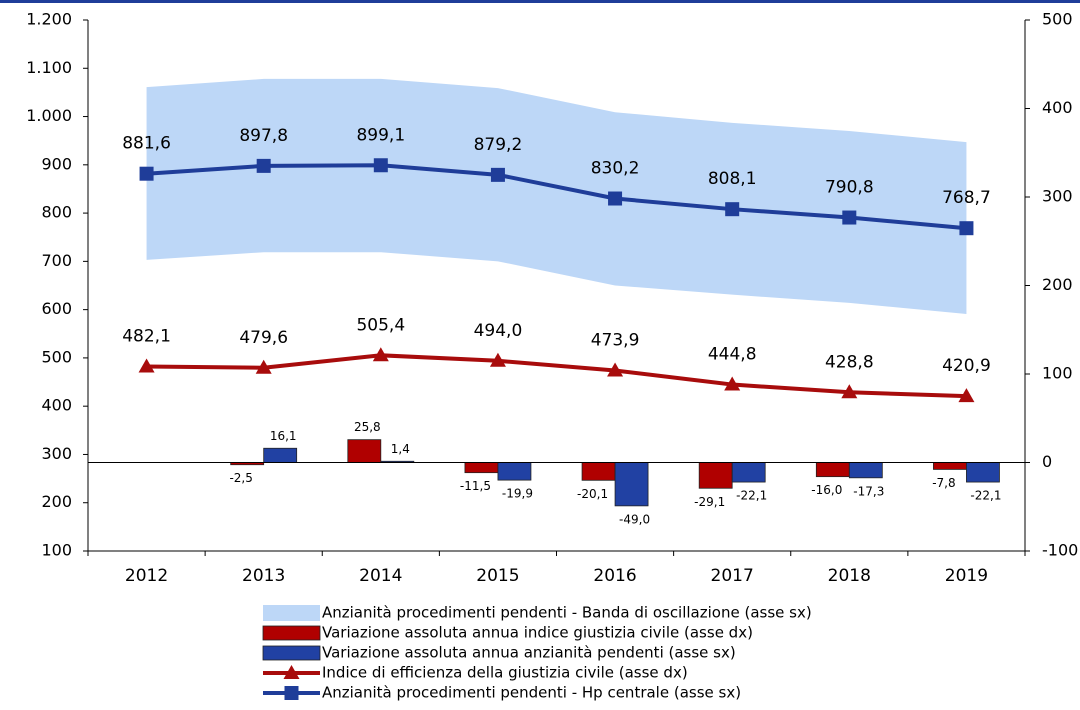 This screenshot has height=710, width=1080. Describe the element at coordinates (56, 308) in the screenshot. I see `y-tick-label: 600` at that location.